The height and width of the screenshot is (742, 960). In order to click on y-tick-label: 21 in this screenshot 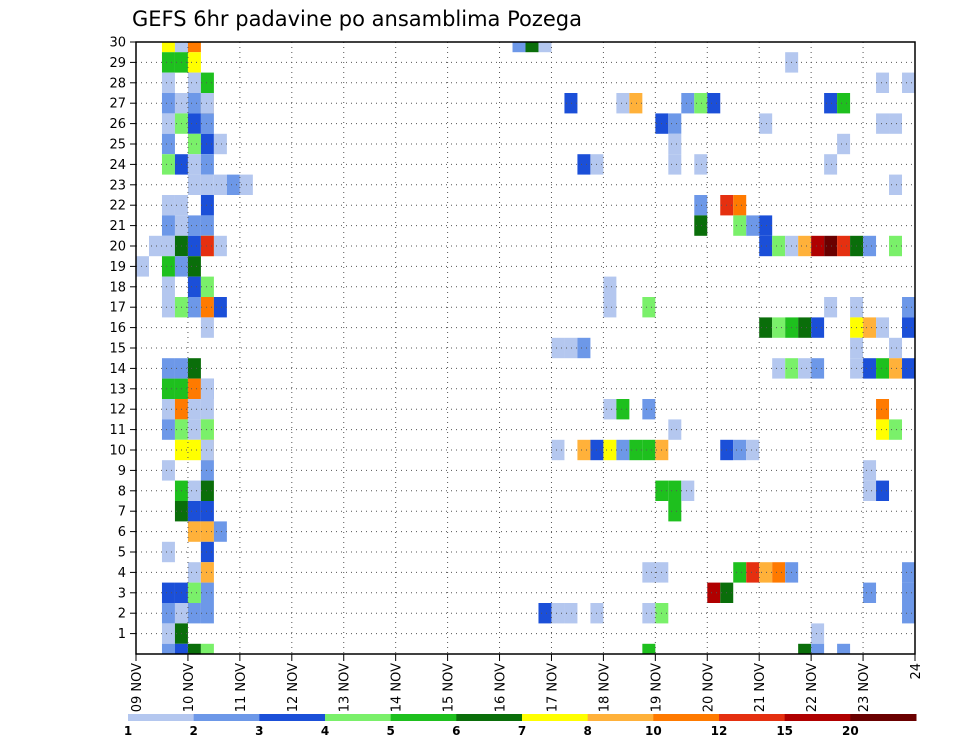, I will do `click(117, 226)`.